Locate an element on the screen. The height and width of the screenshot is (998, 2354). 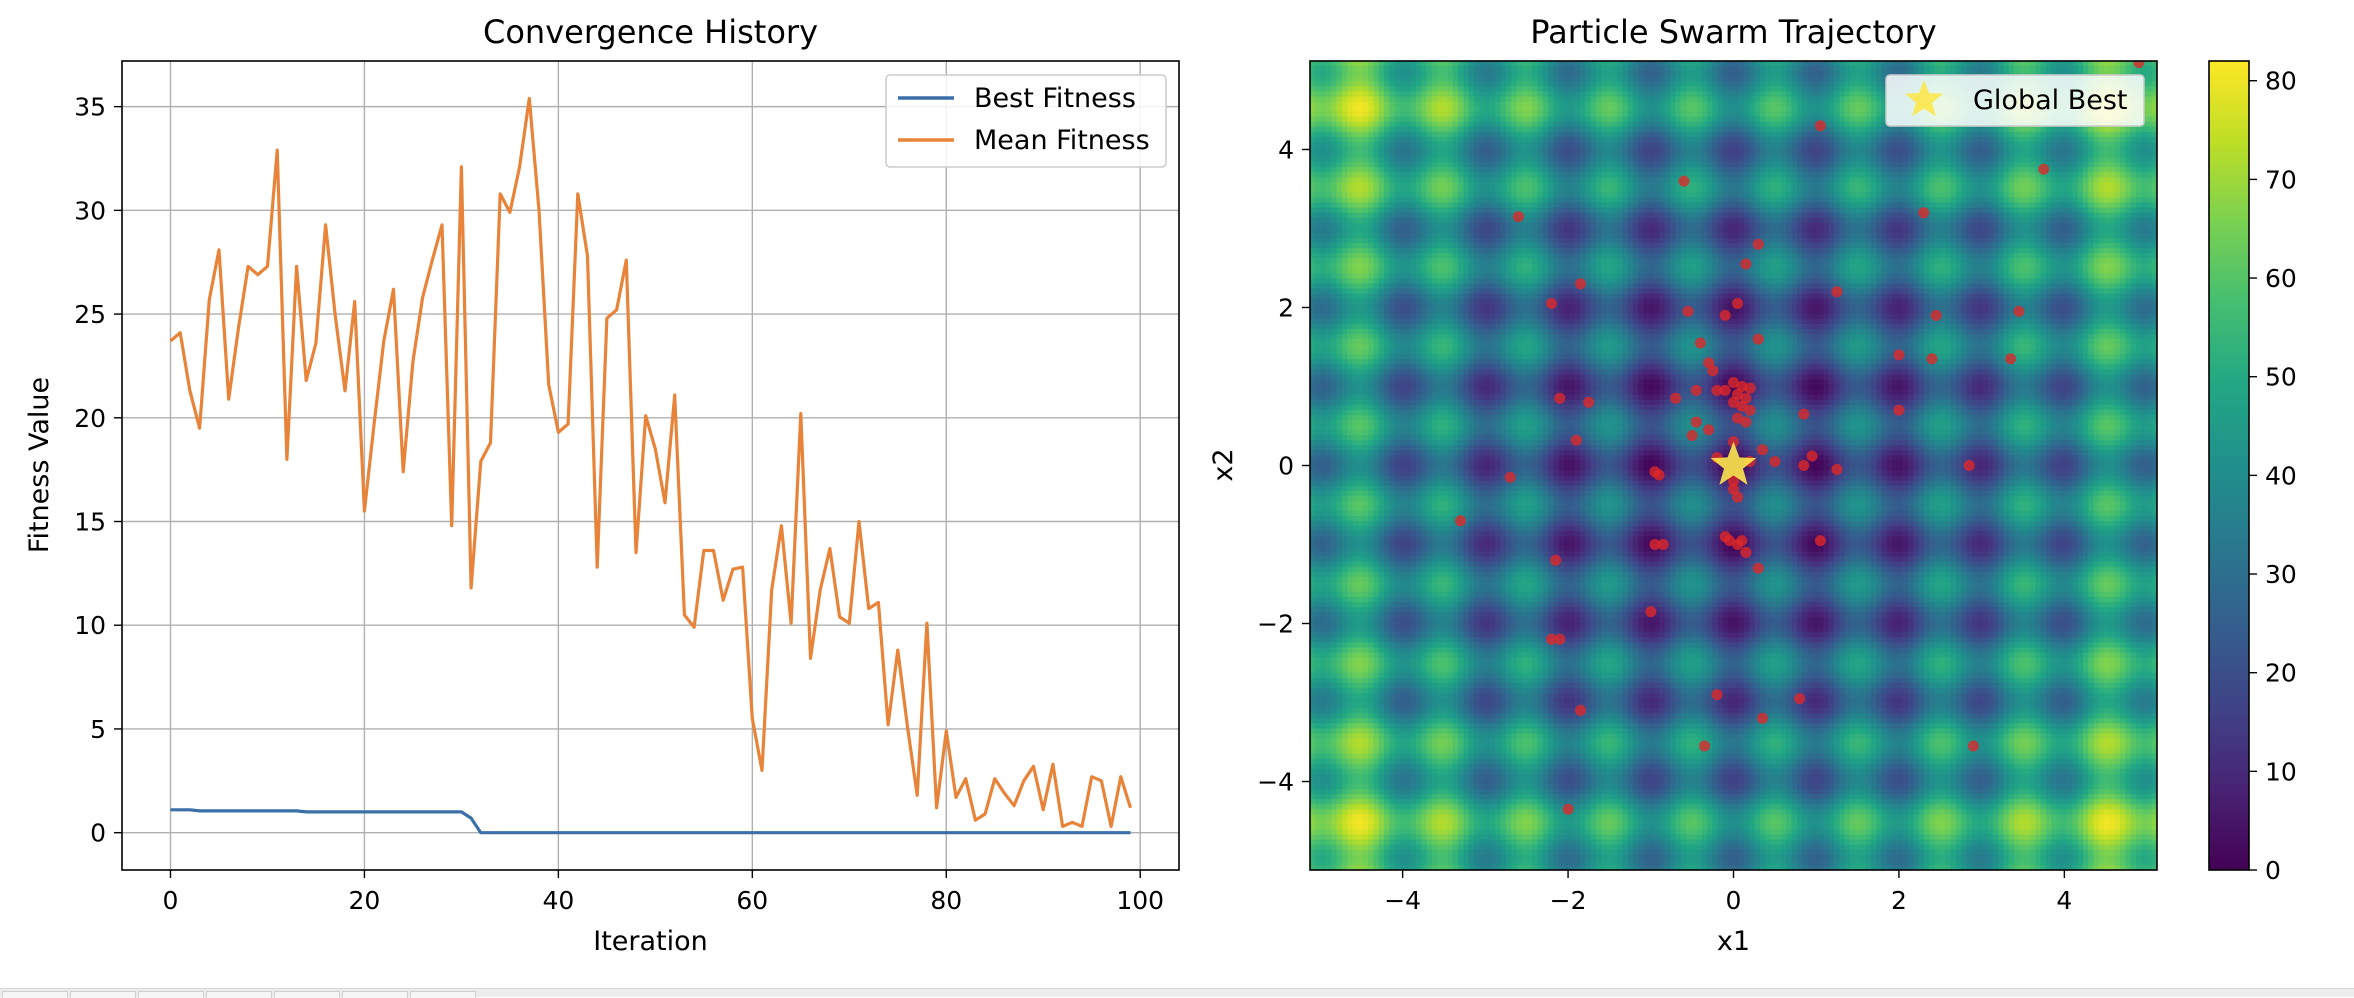
x-tick-label: 100 is located at coordinates (1140, 900).